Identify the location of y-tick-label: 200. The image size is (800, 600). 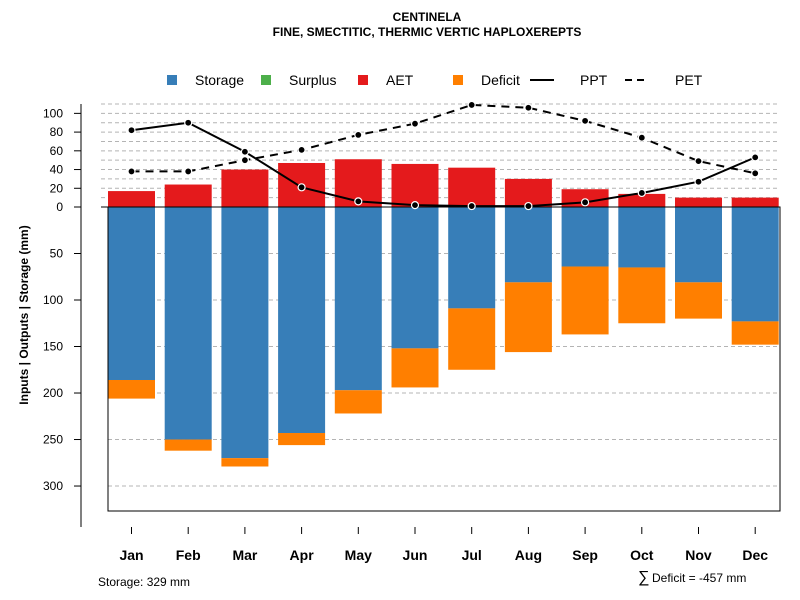
(53, 393).